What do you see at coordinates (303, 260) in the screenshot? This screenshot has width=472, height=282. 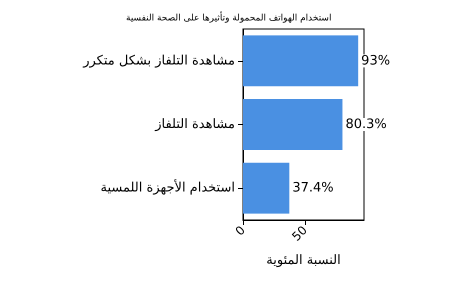 I see `x-axis-title: النسبة المئوية` at bounding box center [303, 260].